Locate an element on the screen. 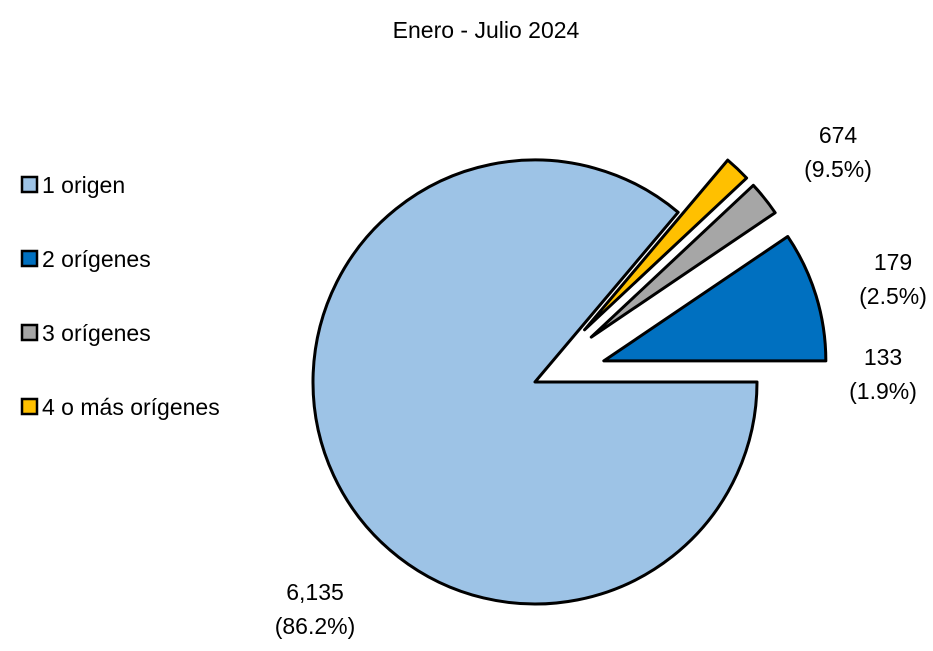 This screenshot has width=933, height=651. data-label-value: 133 is located at coordinates (883, 357).